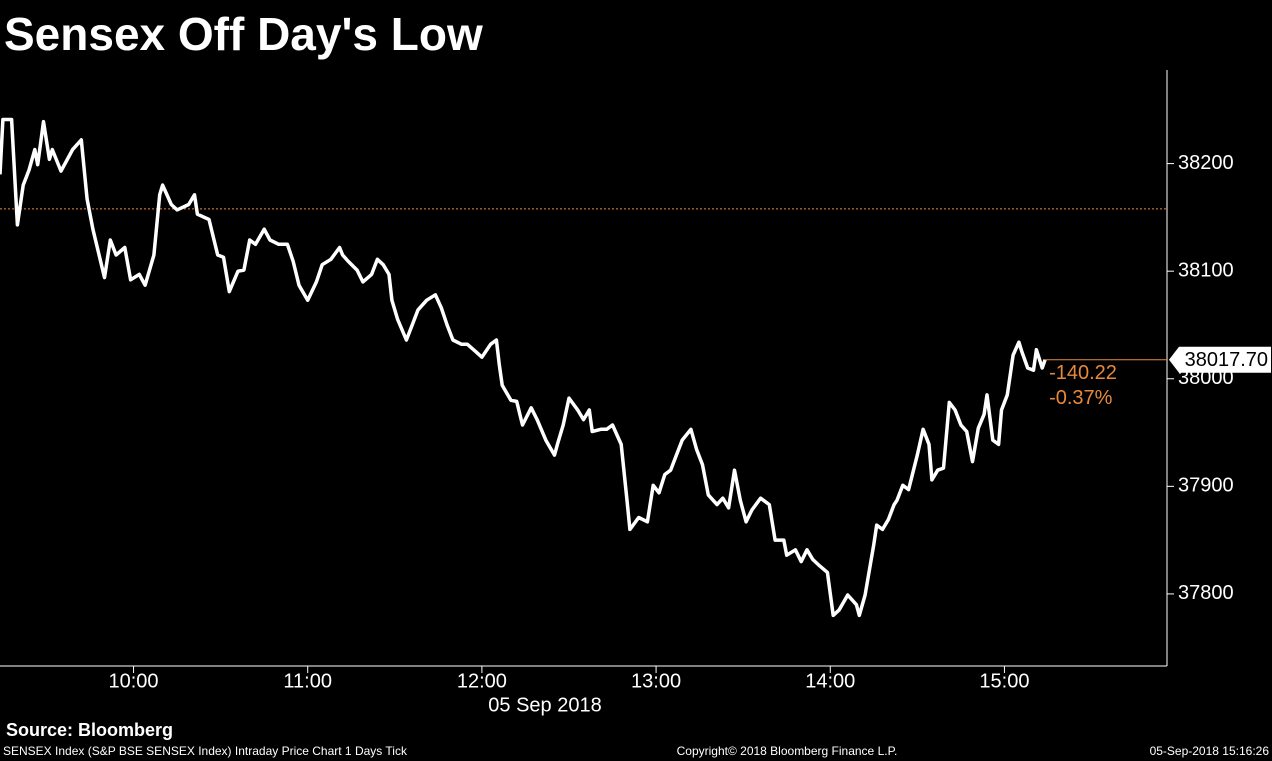 The width and height of the screenshot is (1272, 761). Describe the element at coordinates (656, 681) in the screenshot. I see `x-tick-label: 13:00` at that location.